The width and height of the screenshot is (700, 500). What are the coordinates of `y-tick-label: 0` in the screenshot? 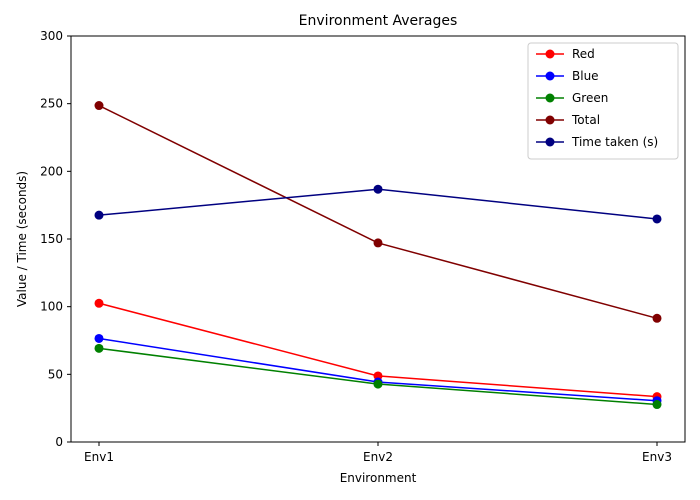 It's located at (59, 442).